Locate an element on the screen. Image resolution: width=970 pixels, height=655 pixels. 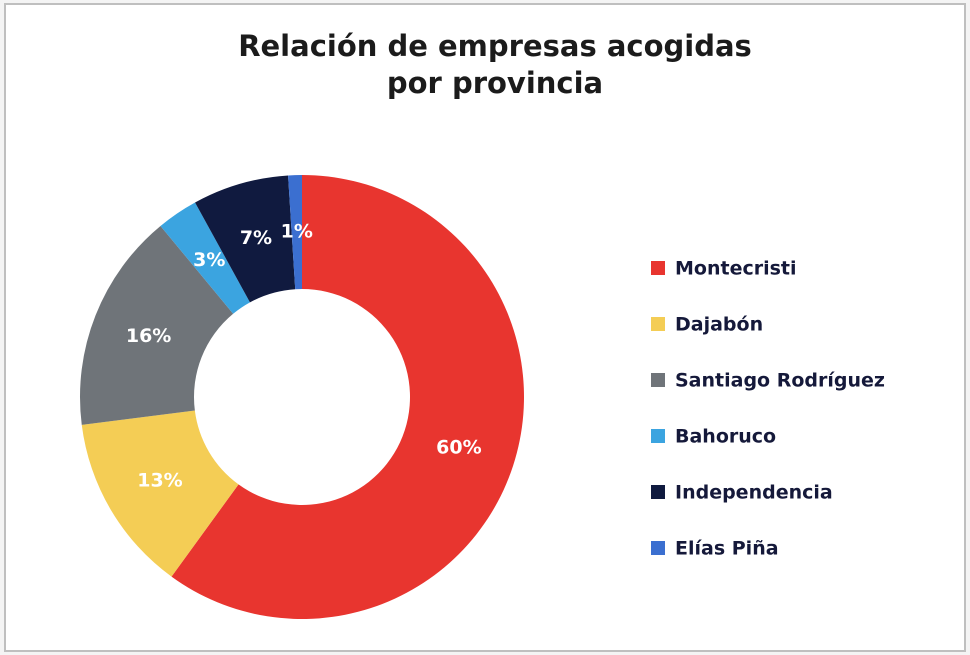
data-label: 13% is located at coordinates (159, 480).